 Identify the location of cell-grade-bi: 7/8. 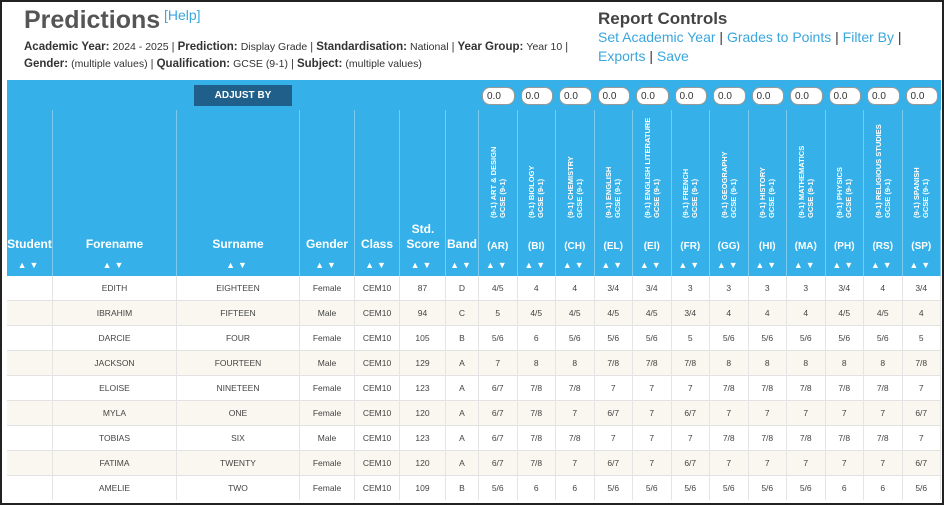
(537, 413).